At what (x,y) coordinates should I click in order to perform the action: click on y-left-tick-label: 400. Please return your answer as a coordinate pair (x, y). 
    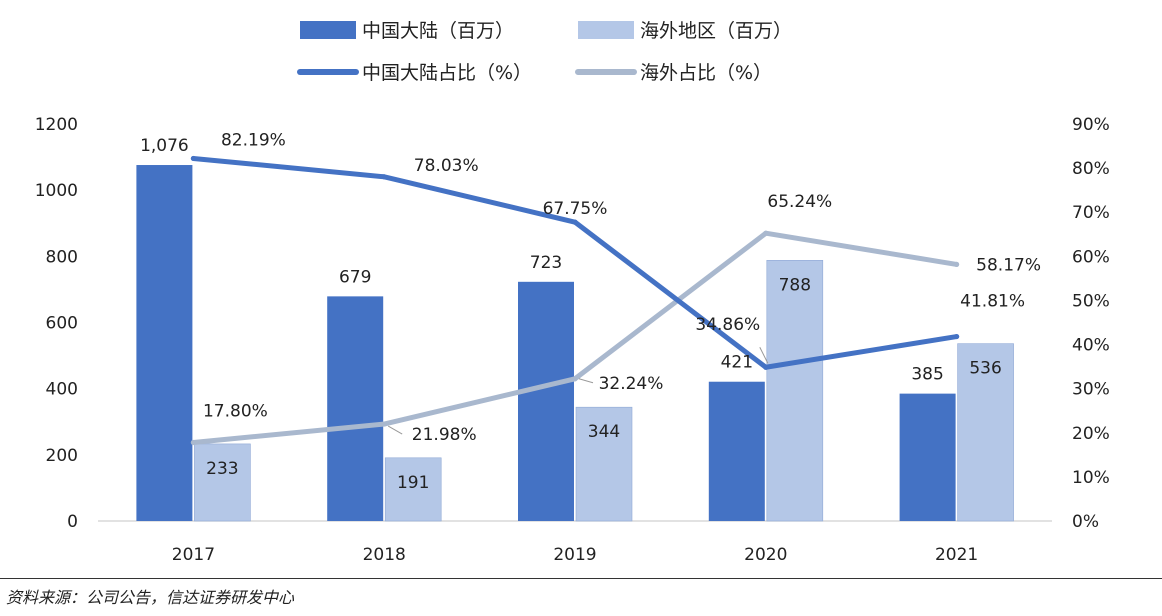
    Looking at the image, I should click on (62, 390).